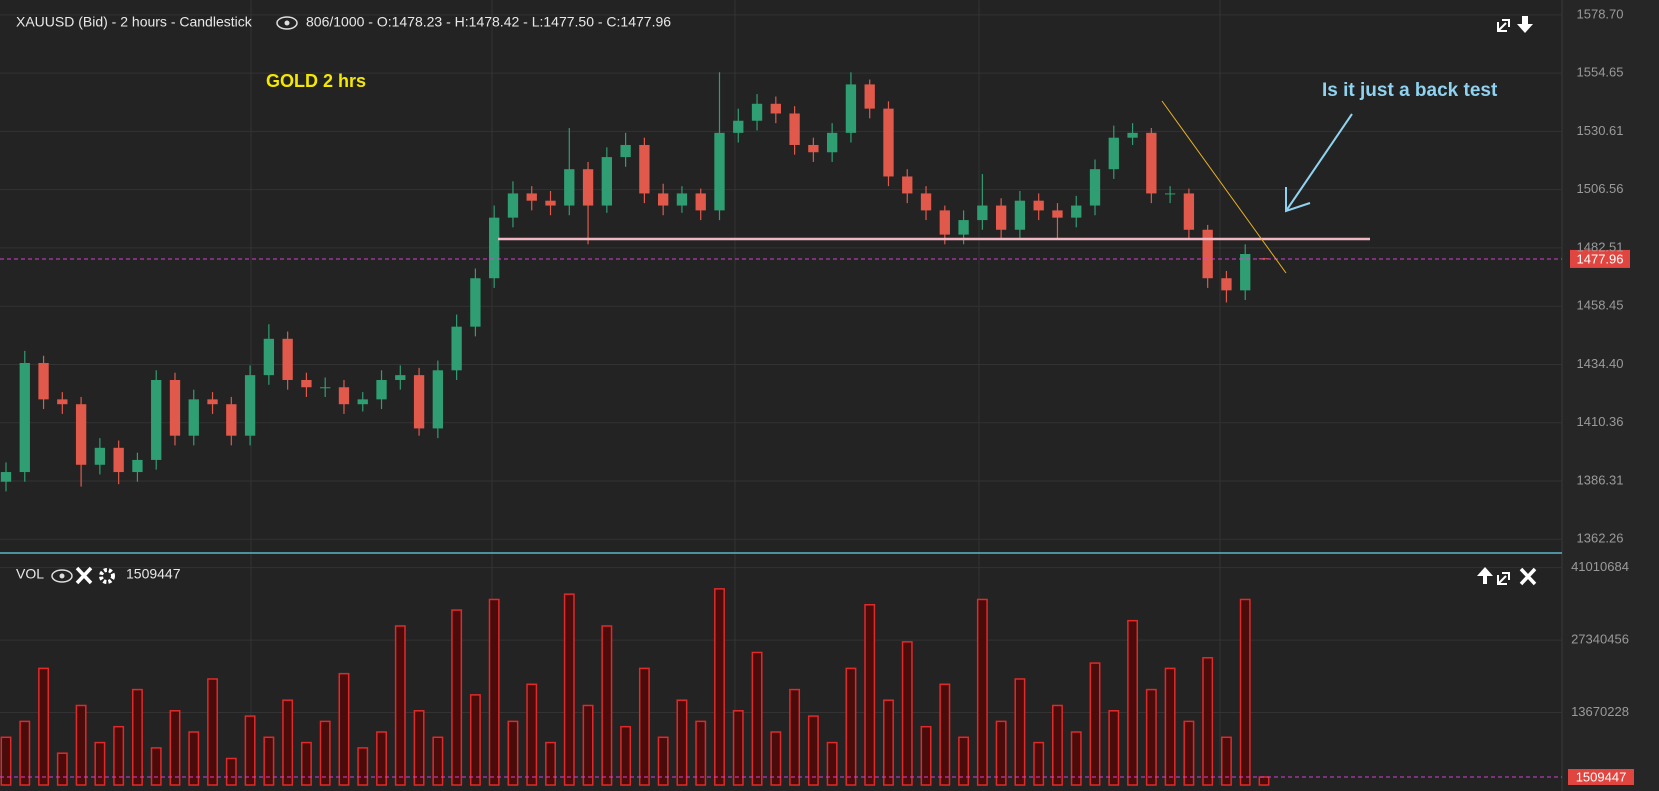 The image size is (1659, 791). Describe the element at coordinates (1319, 163) in the screenshot. I see `annotation-arrow` at that location.